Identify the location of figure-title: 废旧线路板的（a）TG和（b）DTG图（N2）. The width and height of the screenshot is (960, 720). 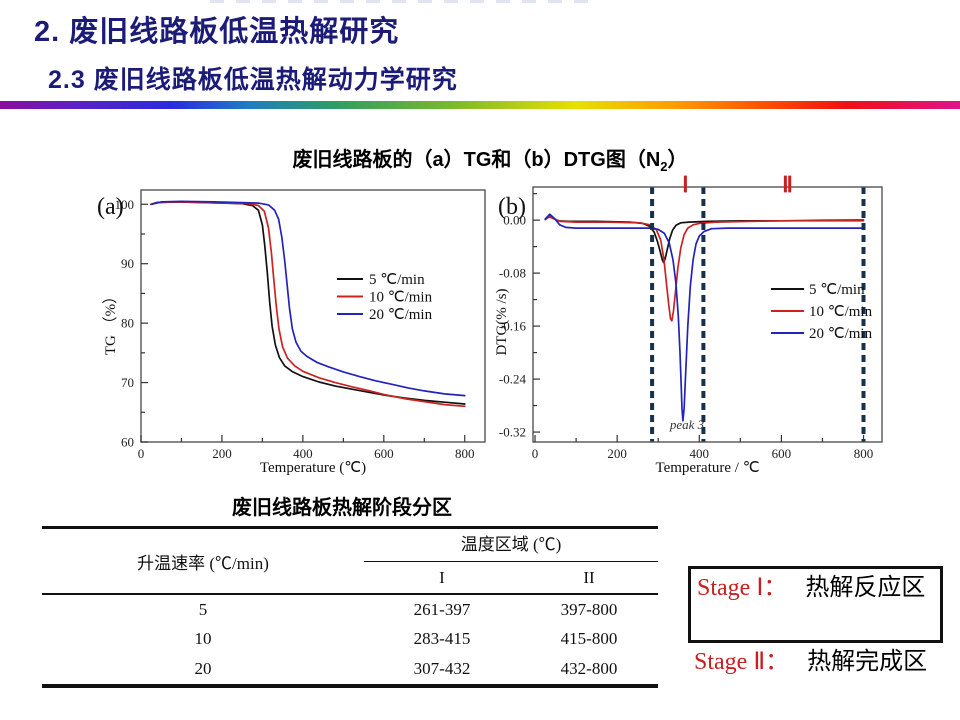
(490, 158).